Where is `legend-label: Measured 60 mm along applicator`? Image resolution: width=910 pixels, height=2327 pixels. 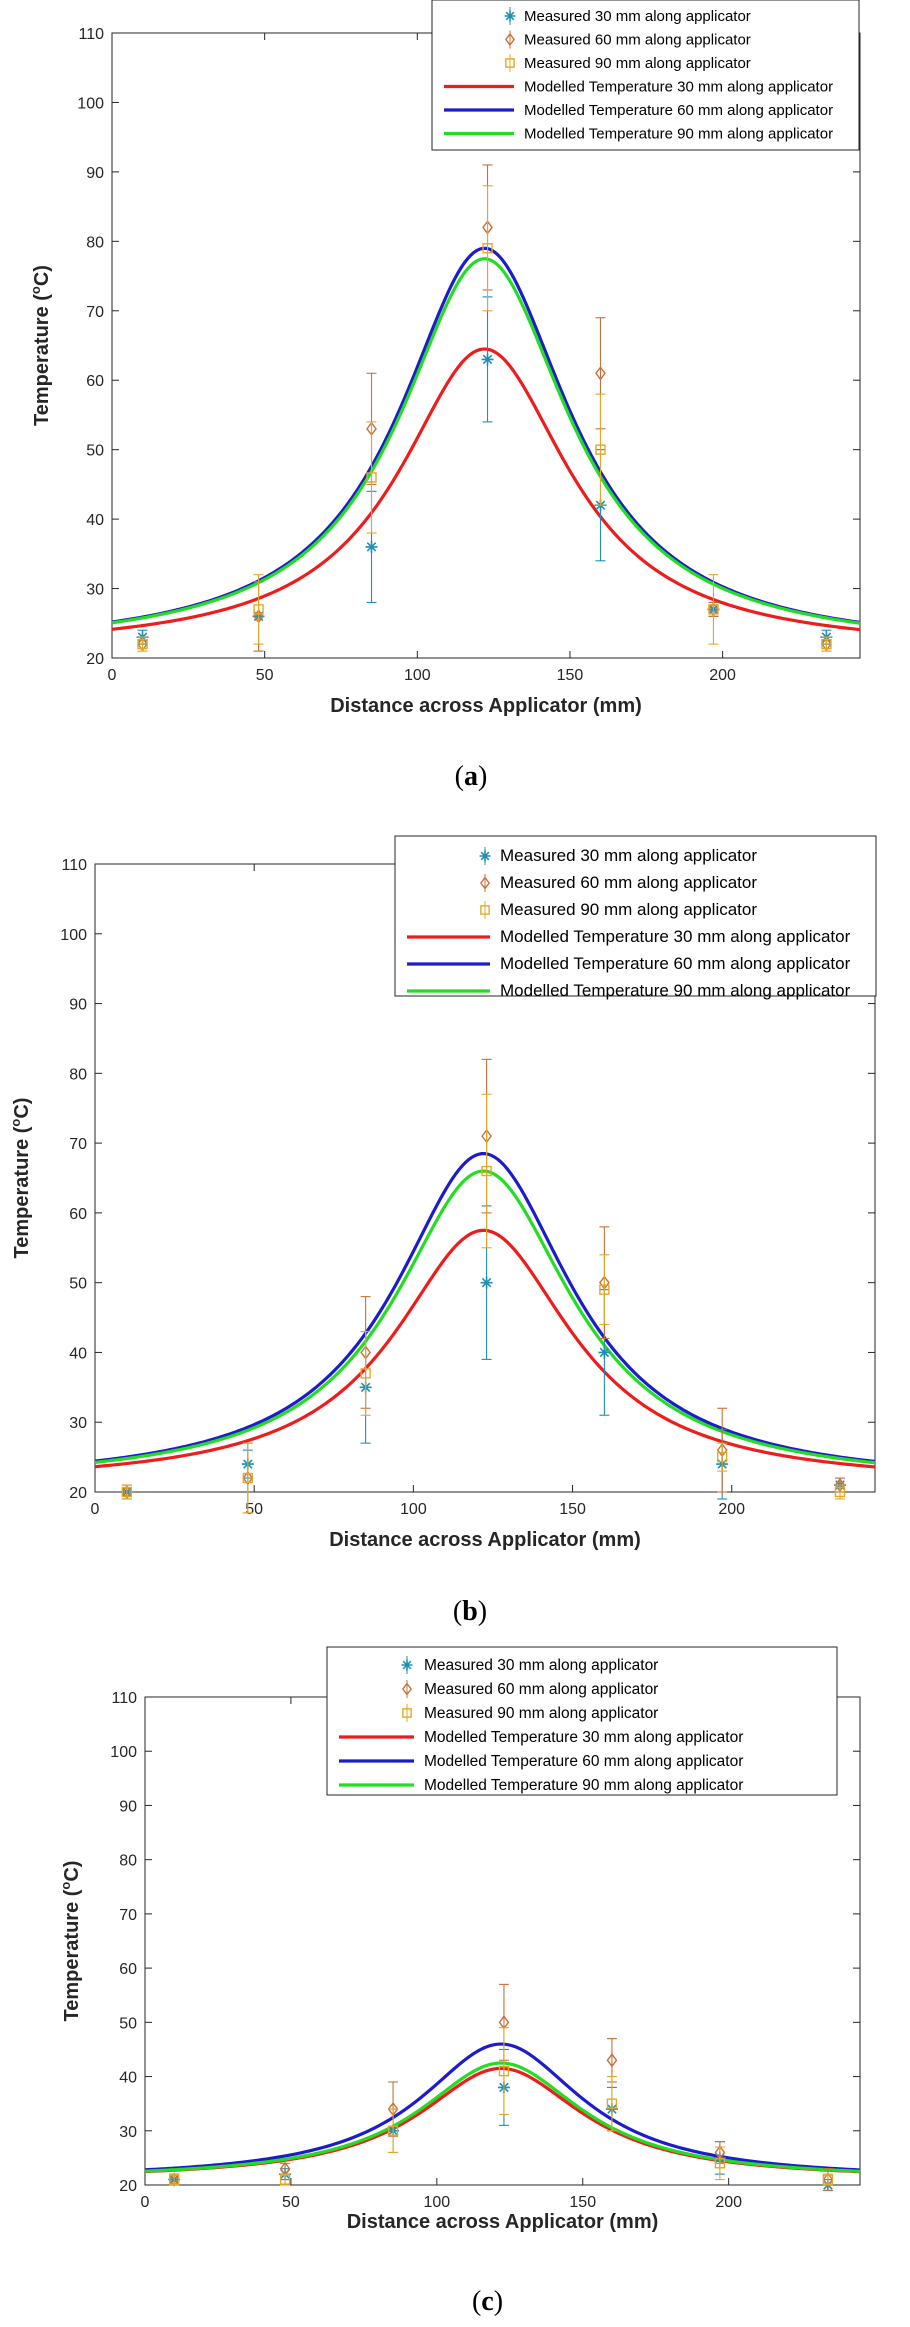 legend-label: Measured 60 mm along applicator is located at coordinates (637, 40).